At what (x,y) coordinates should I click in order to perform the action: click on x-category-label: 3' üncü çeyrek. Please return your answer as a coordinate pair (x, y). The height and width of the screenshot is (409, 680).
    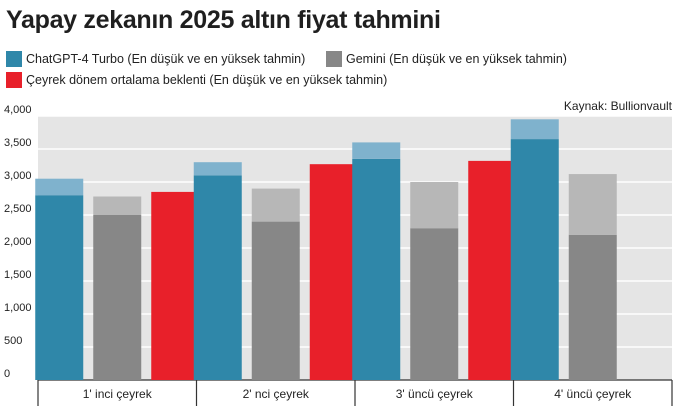
    Looking at the image, I should click on (435, 394).